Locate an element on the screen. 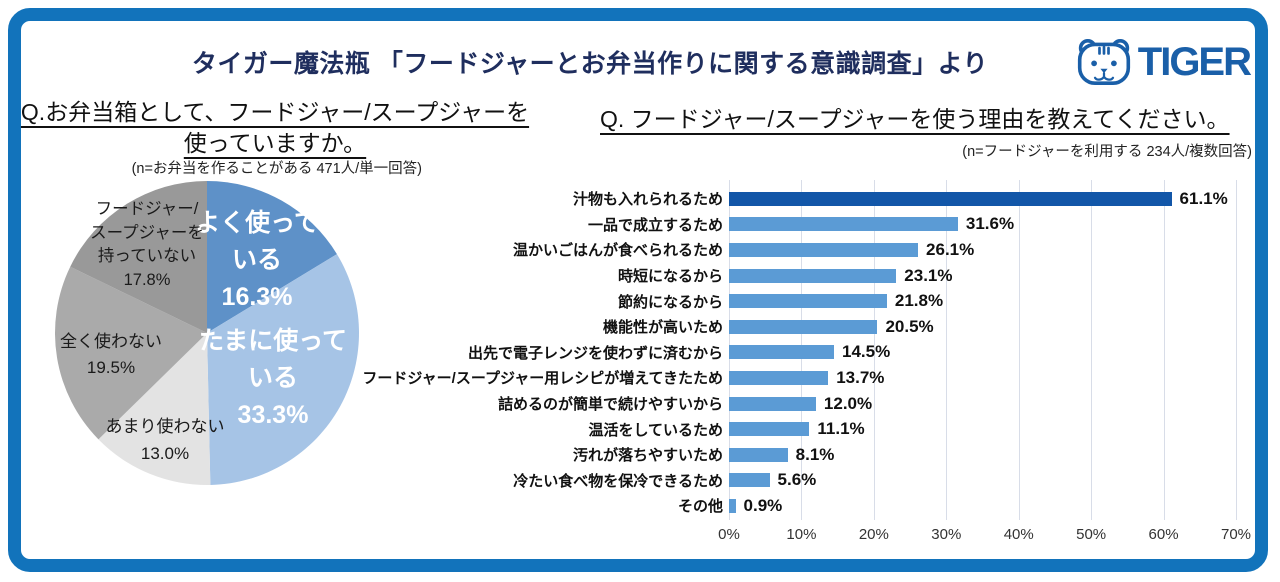  bar-category-label: 冷たい食べ物を保冷できるため is located at coordinates (618, 481).